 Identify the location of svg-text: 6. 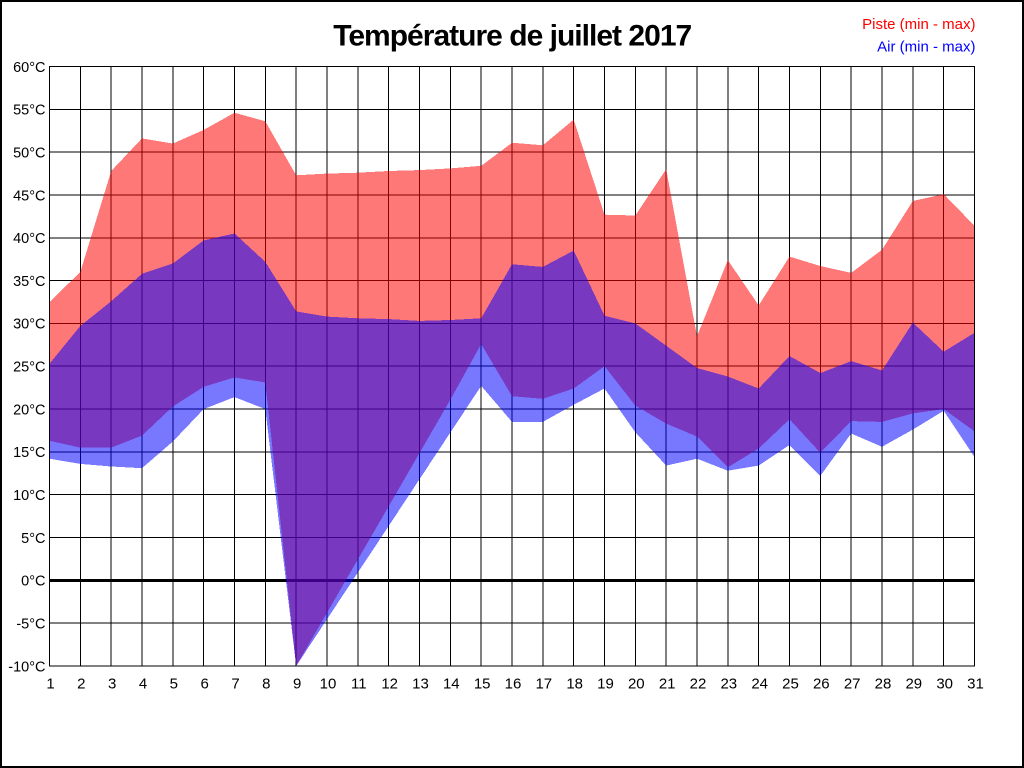
(205, 684).